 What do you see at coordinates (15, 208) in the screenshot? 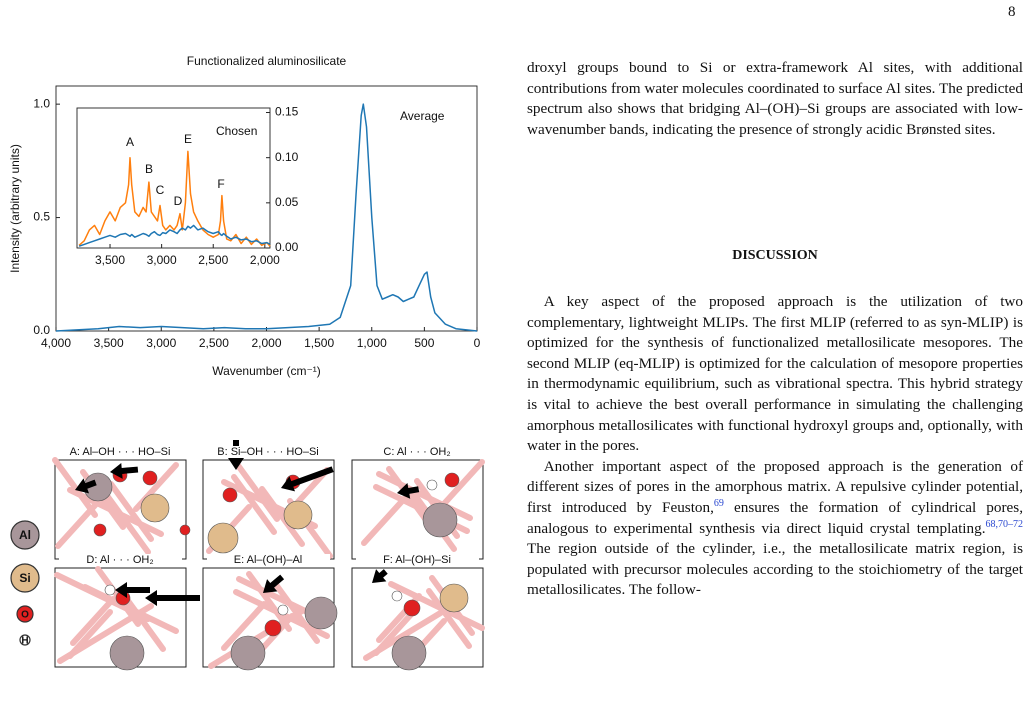
I see `y-axis-label: Intensity (arbitrary units)` at bounding box center [15, 208].